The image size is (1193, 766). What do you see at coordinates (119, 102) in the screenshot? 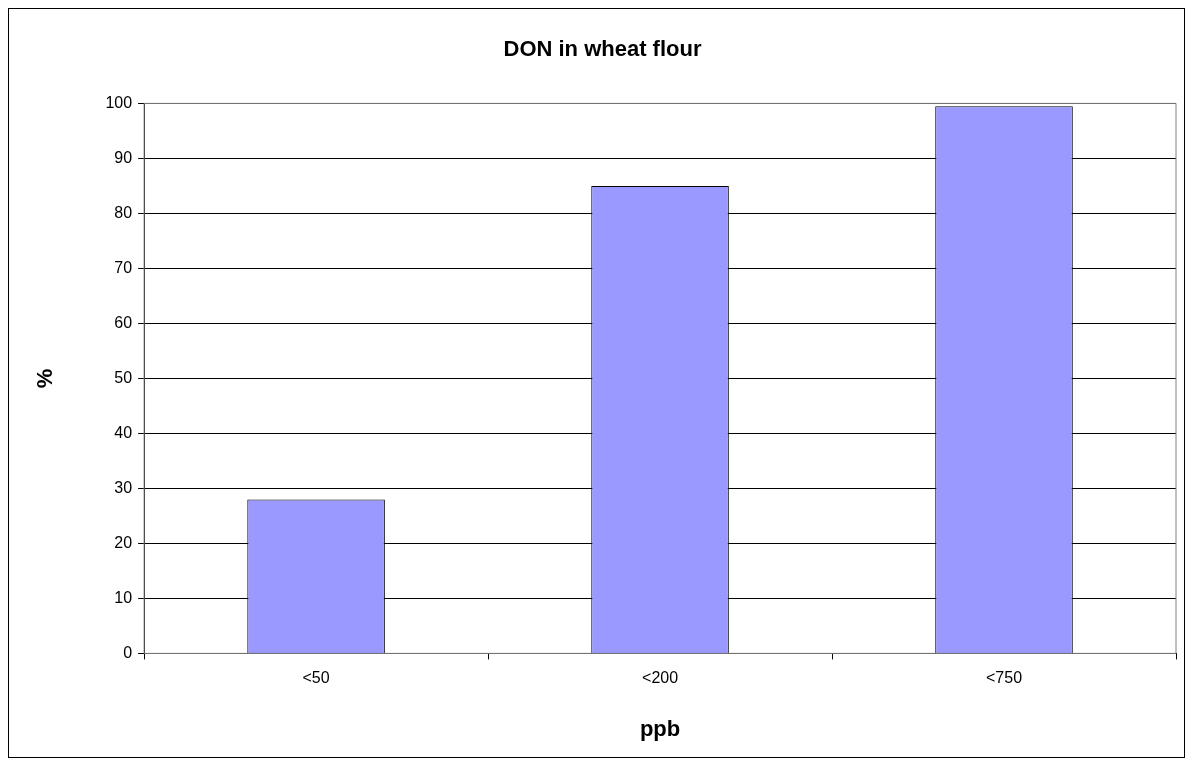
I see `y-tick-label: 100` at bounding box center [119, 102].